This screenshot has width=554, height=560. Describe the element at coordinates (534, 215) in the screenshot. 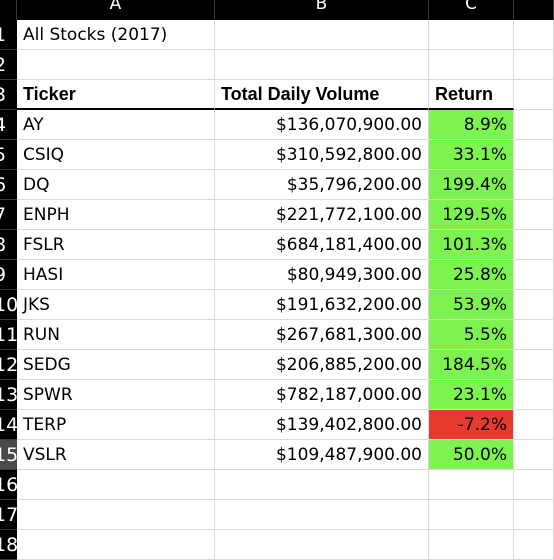

I see `cell-d7` at that location.